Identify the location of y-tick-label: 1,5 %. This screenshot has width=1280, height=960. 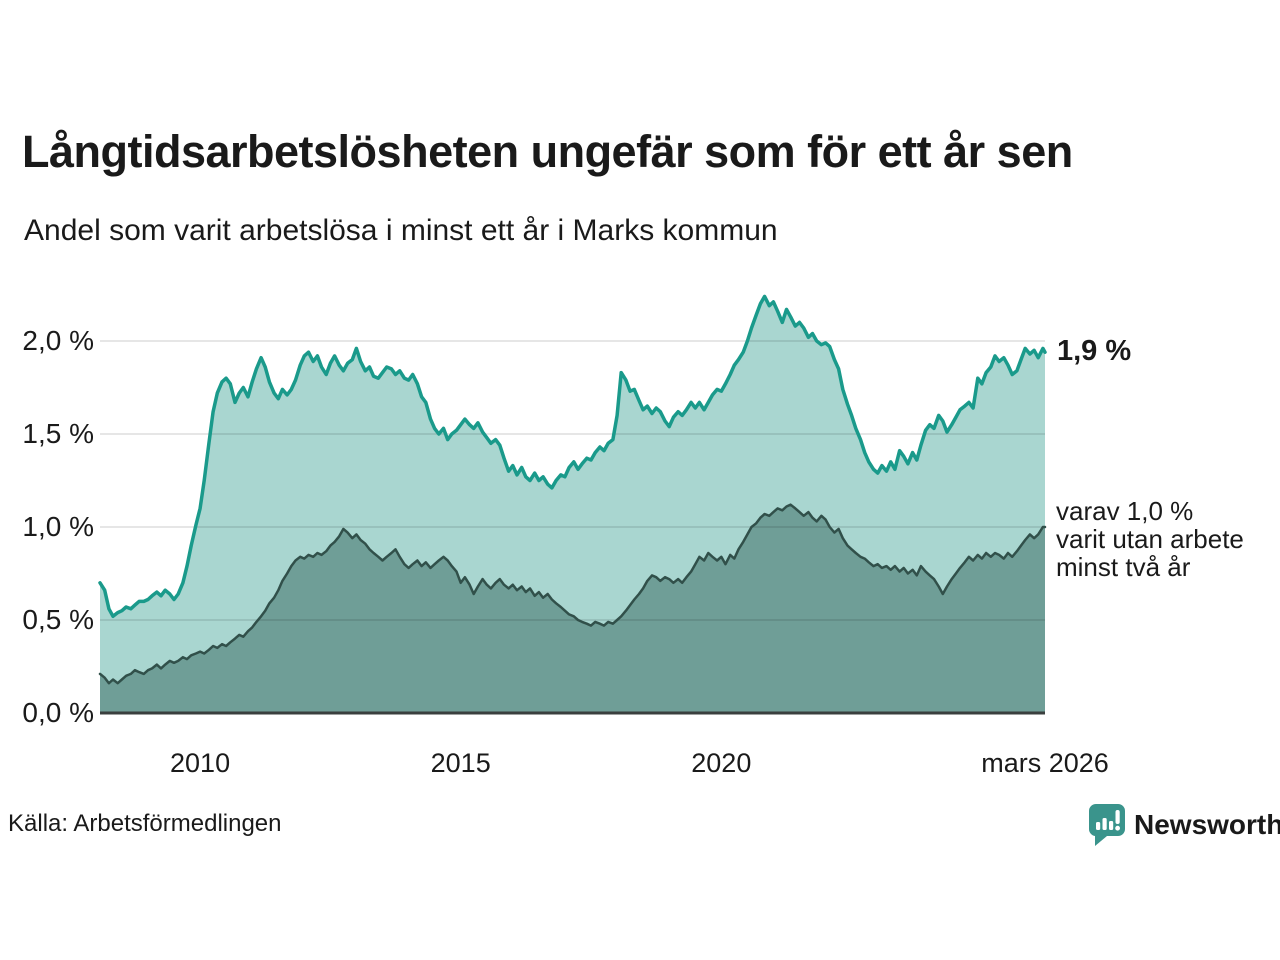
(58, 433).